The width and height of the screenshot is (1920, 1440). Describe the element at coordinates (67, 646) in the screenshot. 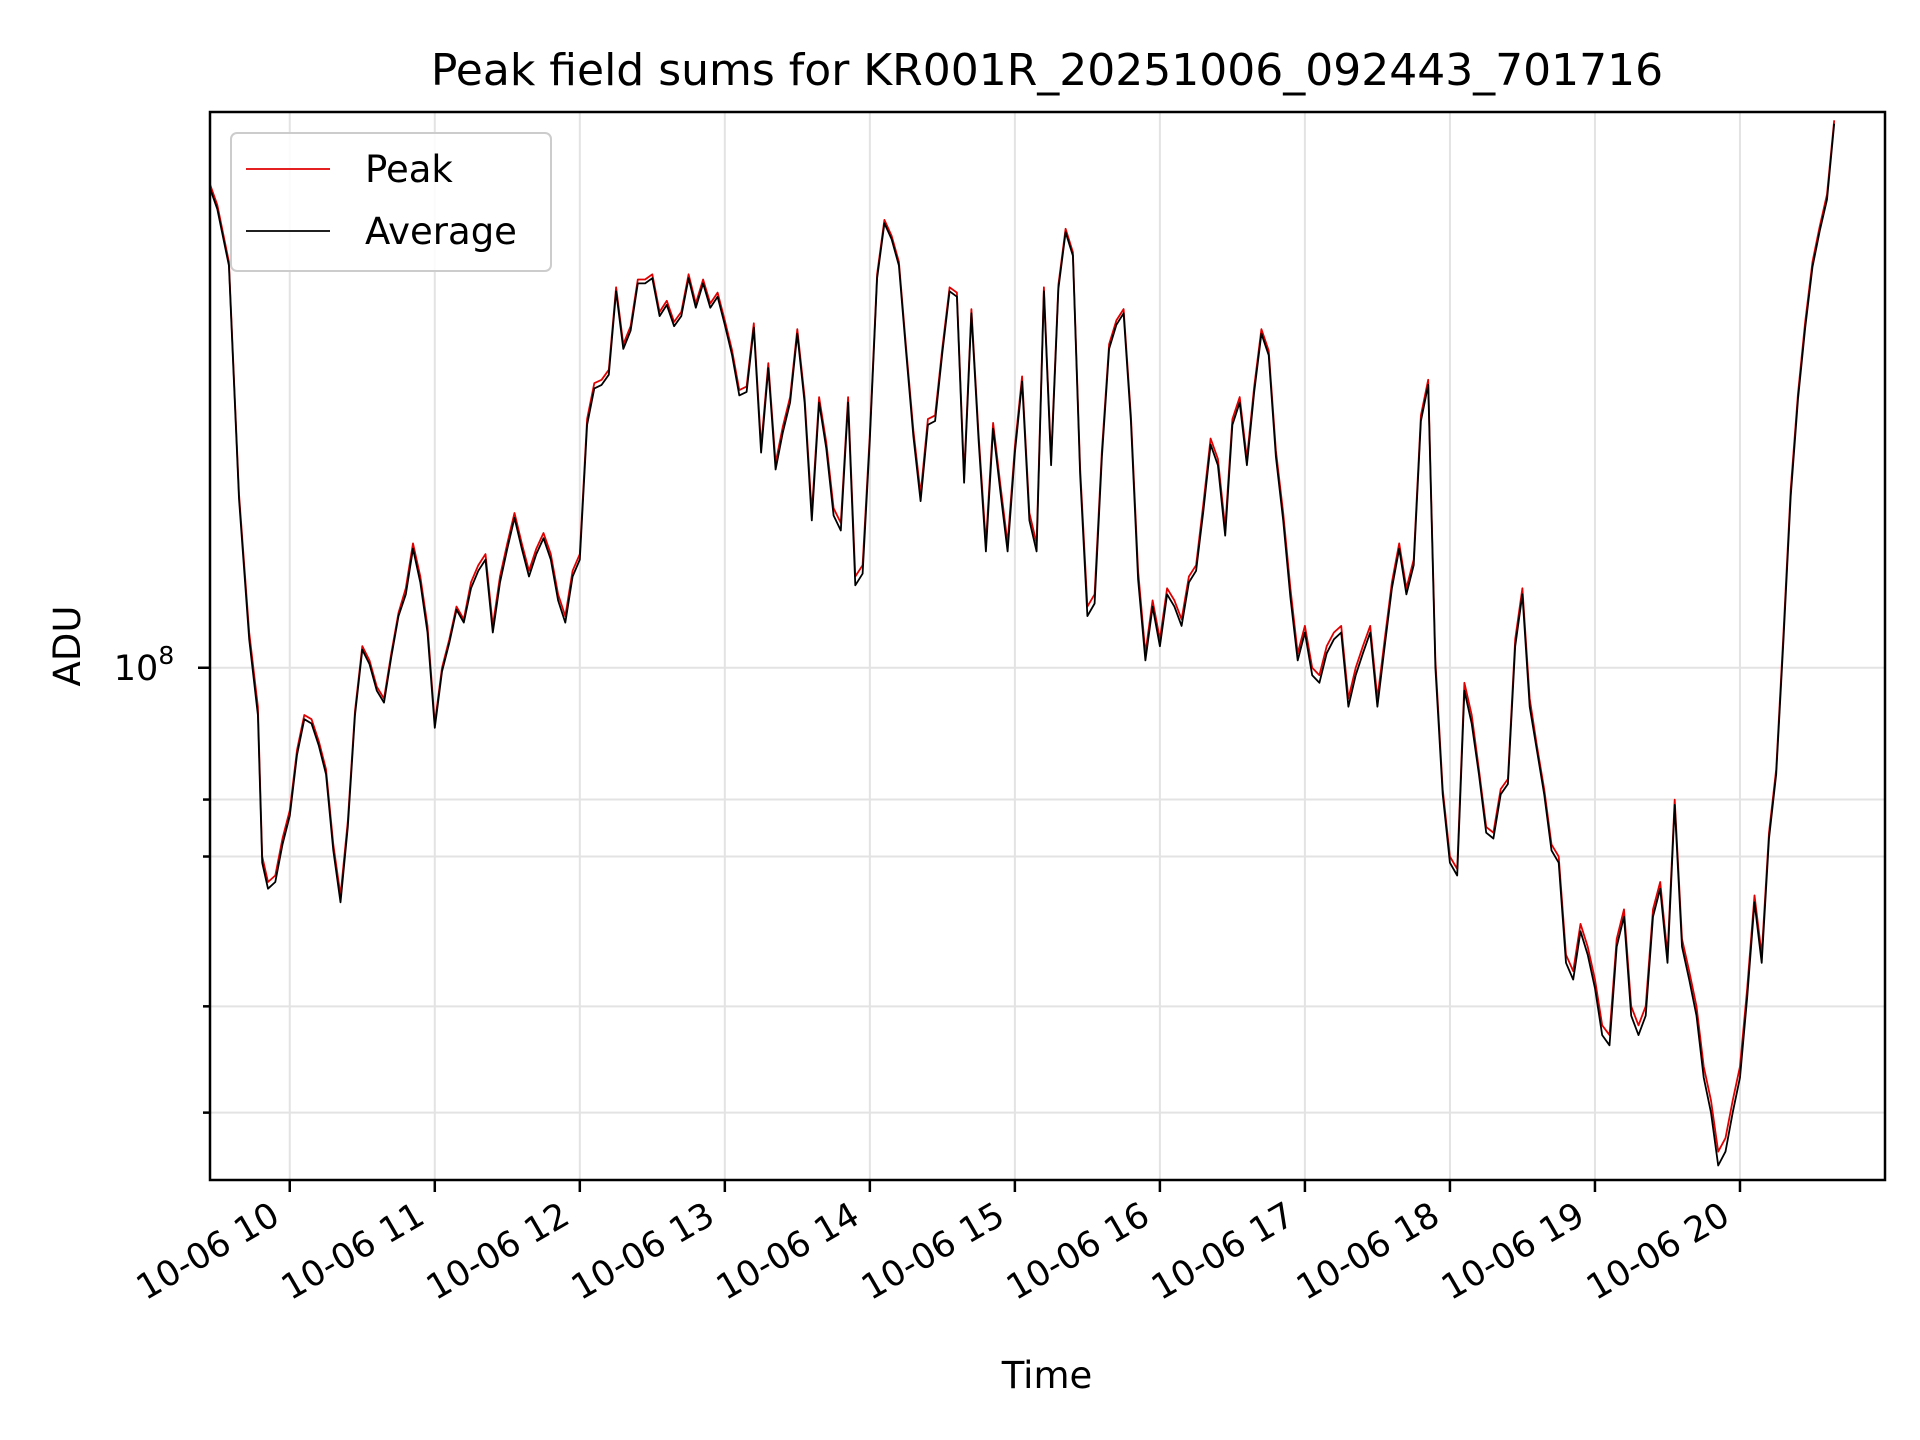

I see `y-axis-label: ADU` at that location.